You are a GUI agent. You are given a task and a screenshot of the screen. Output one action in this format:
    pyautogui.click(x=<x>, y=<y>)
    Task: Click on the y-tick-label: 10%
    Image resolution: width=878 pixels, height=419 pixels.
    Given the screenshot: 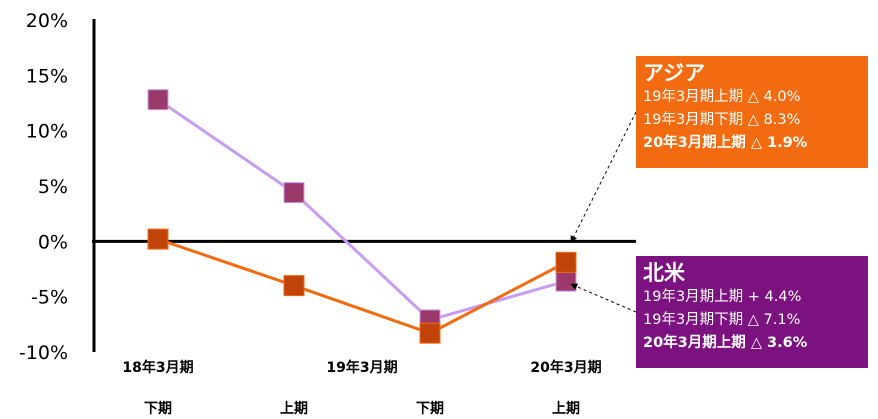 What is the action you would take?
    pyautogui.click(x=47, y=132)
    